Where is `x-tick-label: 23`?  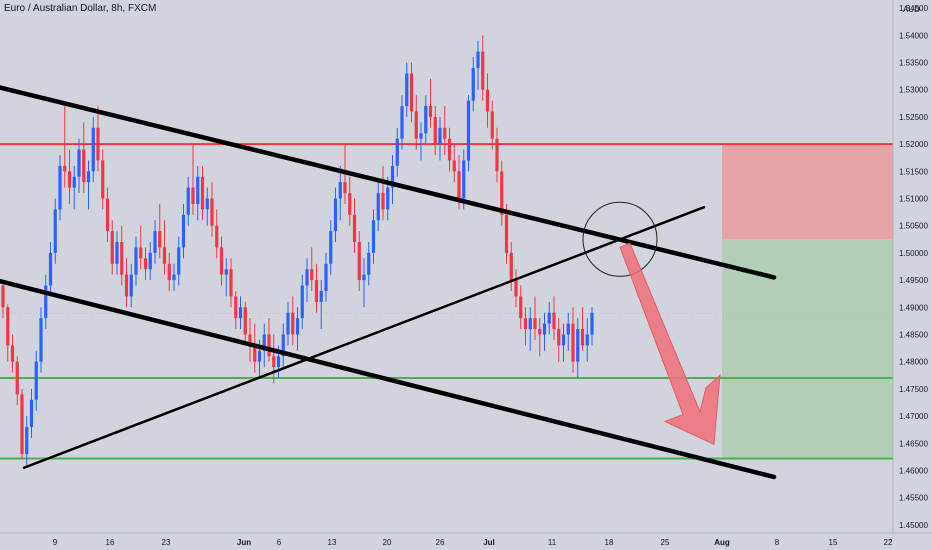 x-tick-label: 23 is located at coordinates (166, 542).